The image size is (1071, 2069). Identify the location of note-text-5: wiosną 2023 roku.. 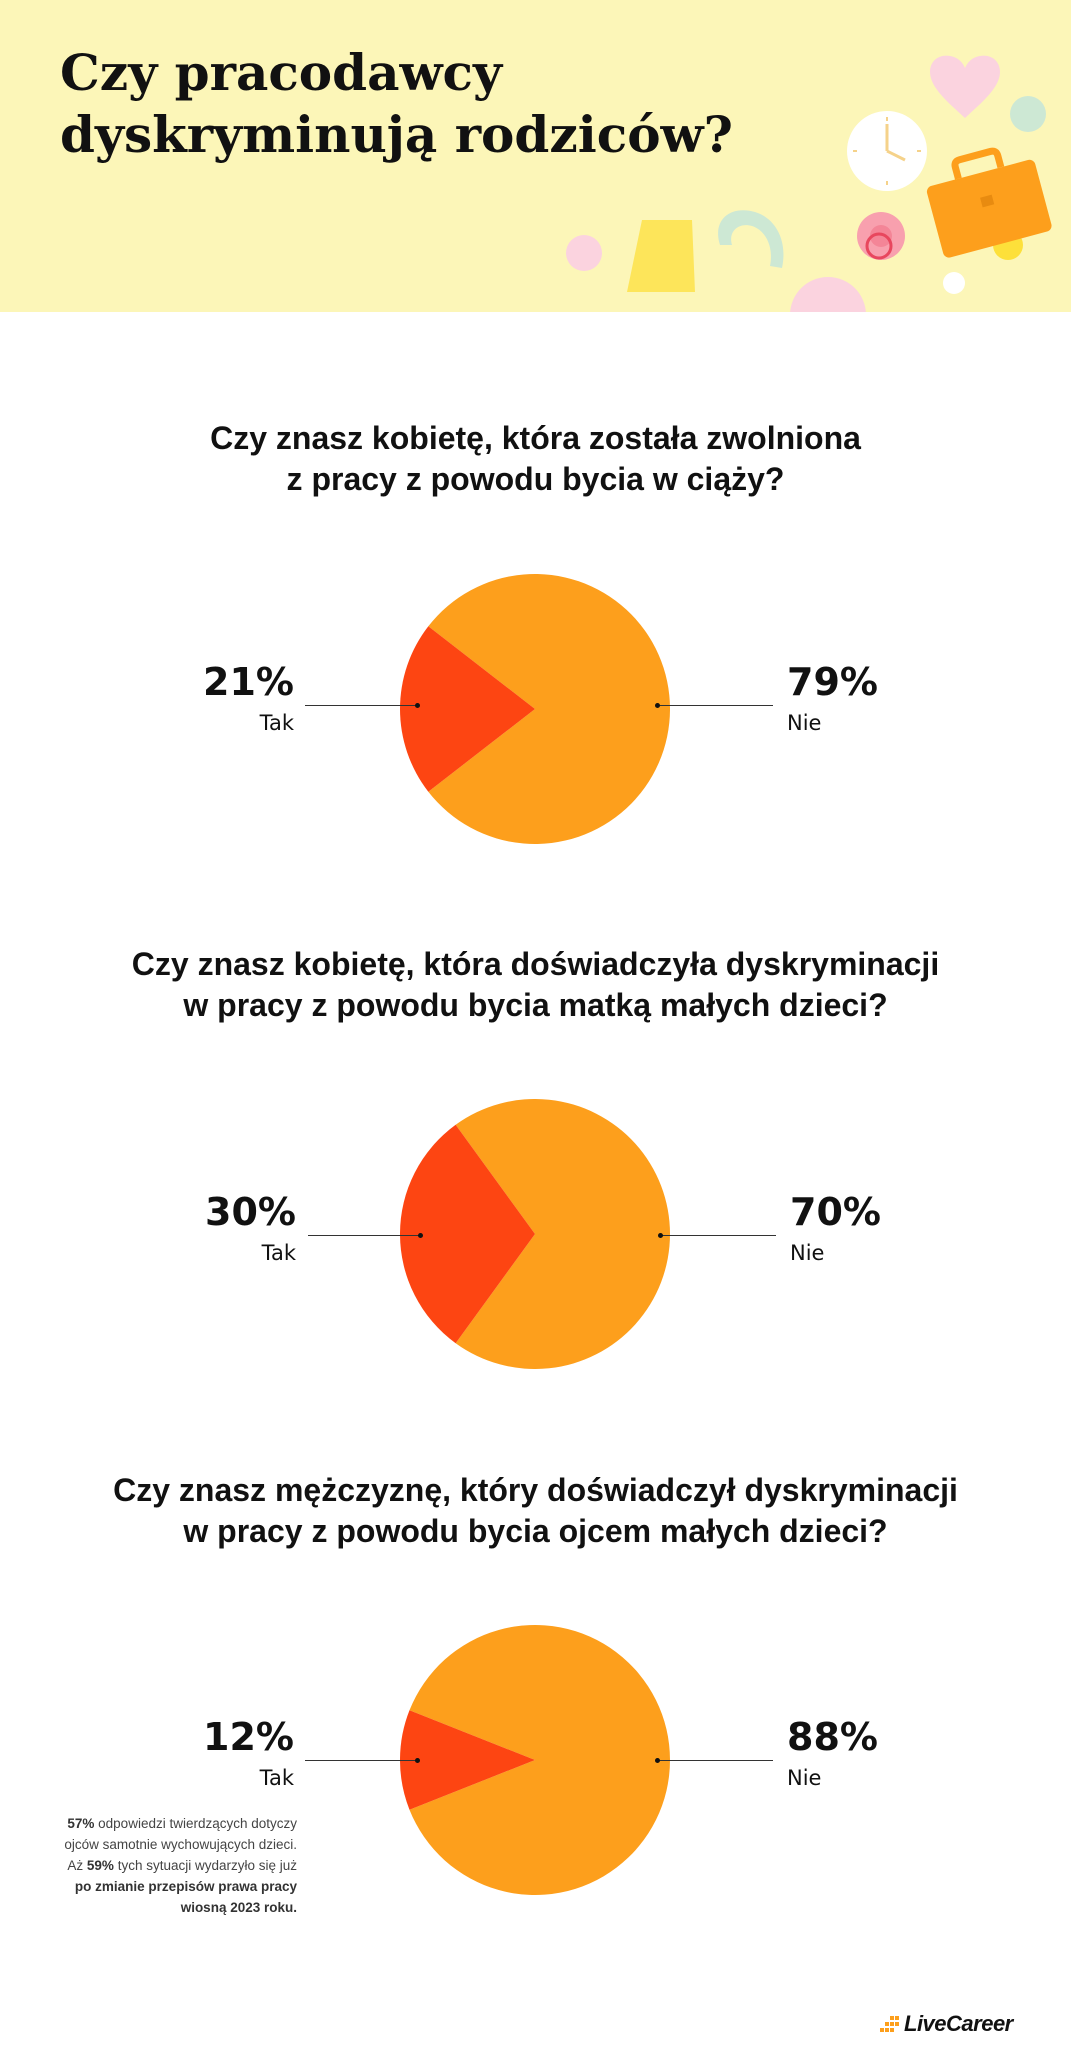
(238, 1907).